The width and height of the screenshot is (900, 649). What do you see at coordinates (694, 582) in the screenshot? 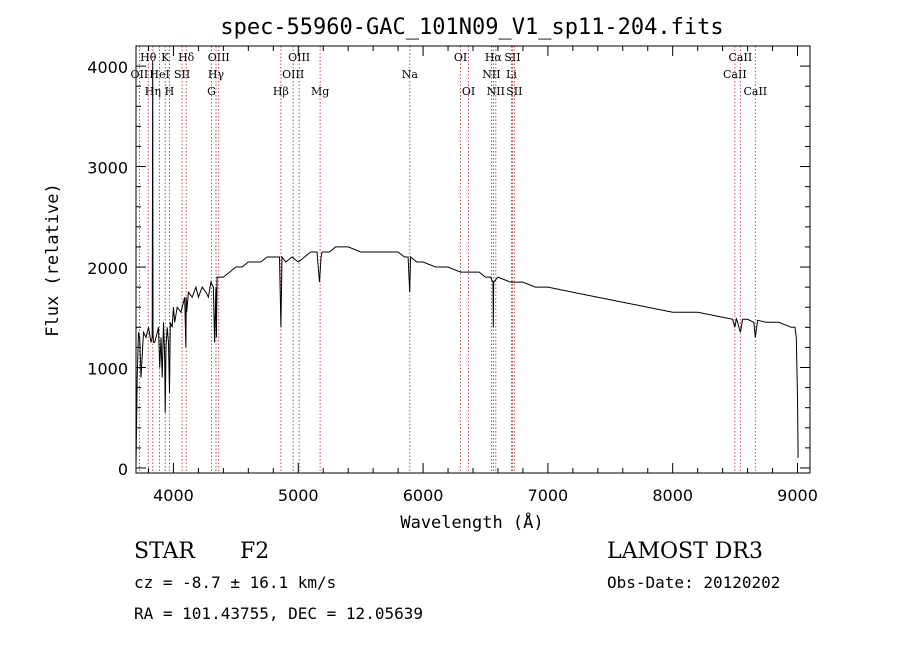
I see `obs-date: Obs-Date: 20120202` at bounding box center [694, 582].